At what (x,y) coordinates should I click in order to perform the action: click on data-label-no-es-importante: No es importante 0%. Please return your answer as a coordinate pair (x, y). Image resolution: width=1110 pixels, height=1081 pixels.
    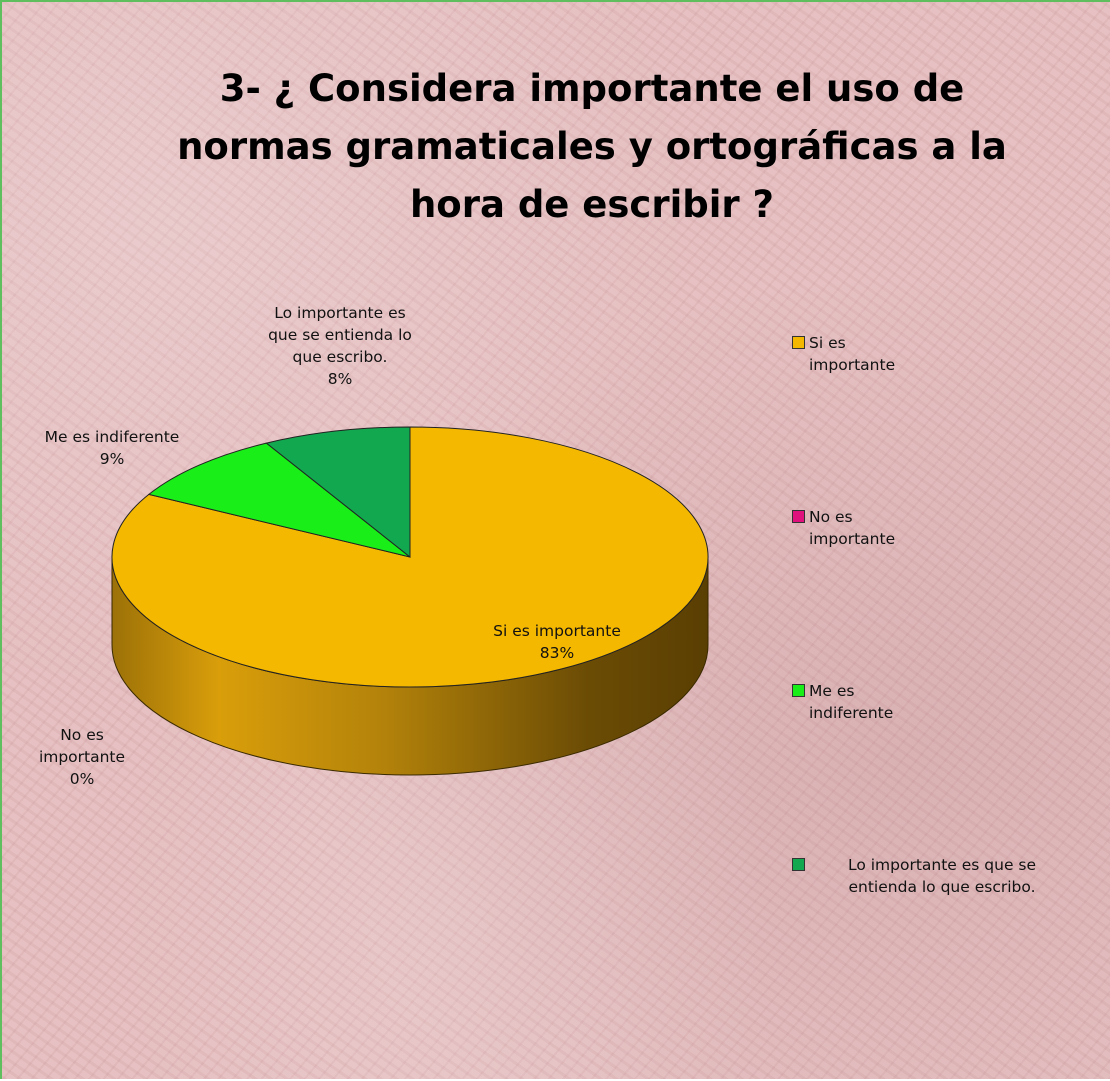
    Looking at the image, I should click on (82, 757).